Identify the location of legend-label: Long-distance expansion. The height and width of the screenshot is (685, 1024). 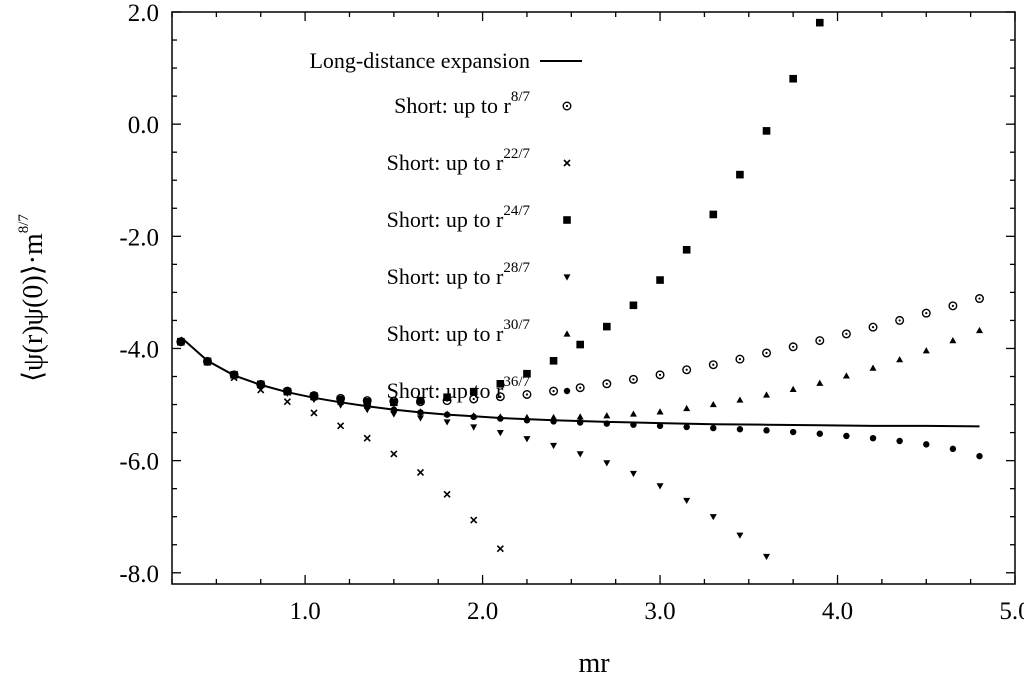
(419, 60).